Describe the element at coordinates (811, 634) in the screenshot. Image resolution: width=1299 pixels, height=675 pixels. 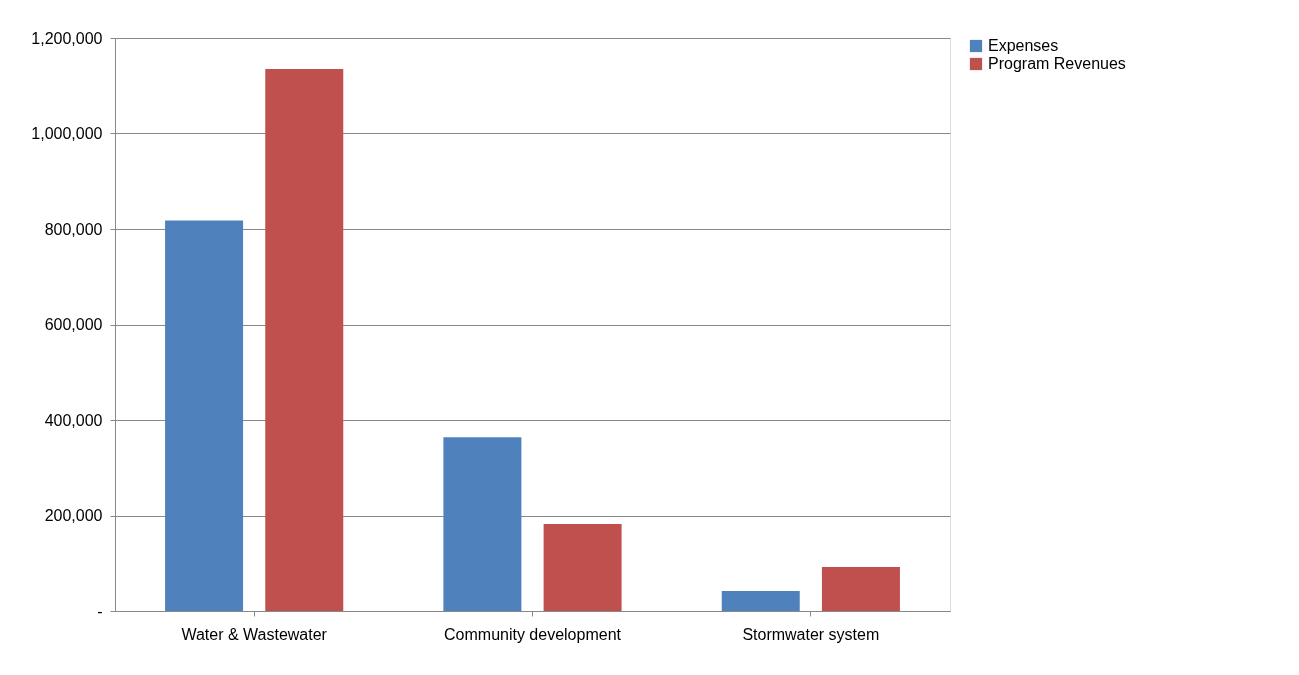
I see `x-tick-label: Stormwater system` at that location.